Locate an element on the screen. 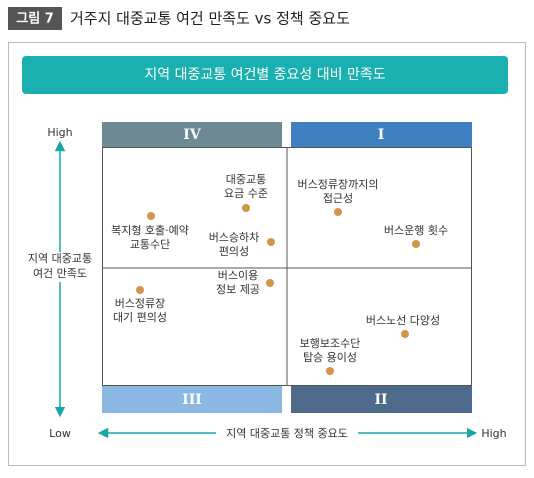  node-label: 탑승 용이성 is located at coordinates (330, 357).